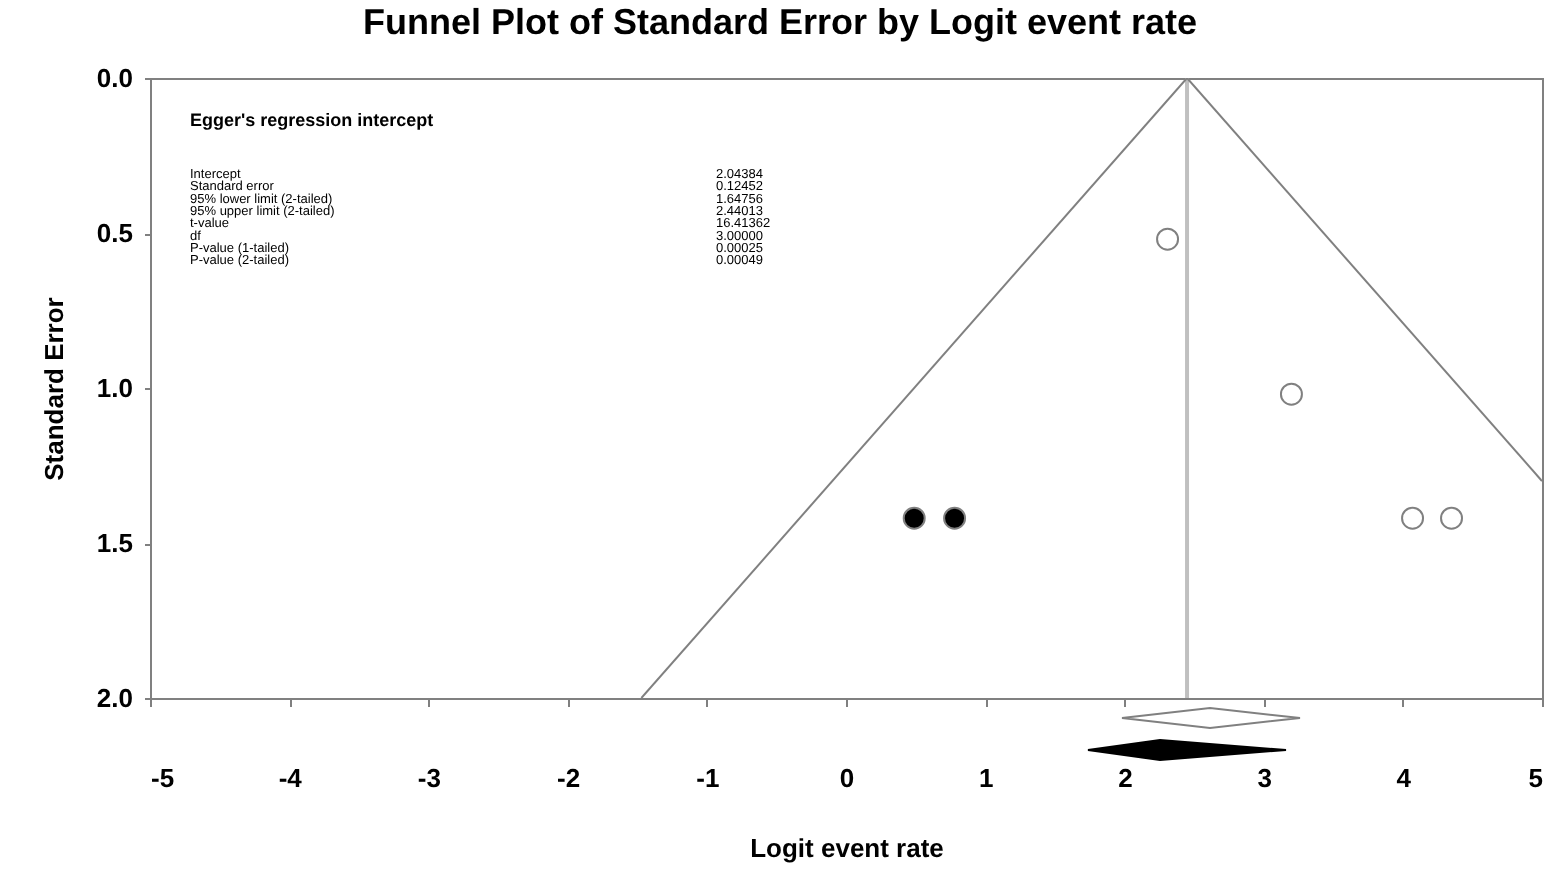  Describe the element at coordinates (114, 233) in the screenshot. I see `y-tick-label: 0.5` at that location.